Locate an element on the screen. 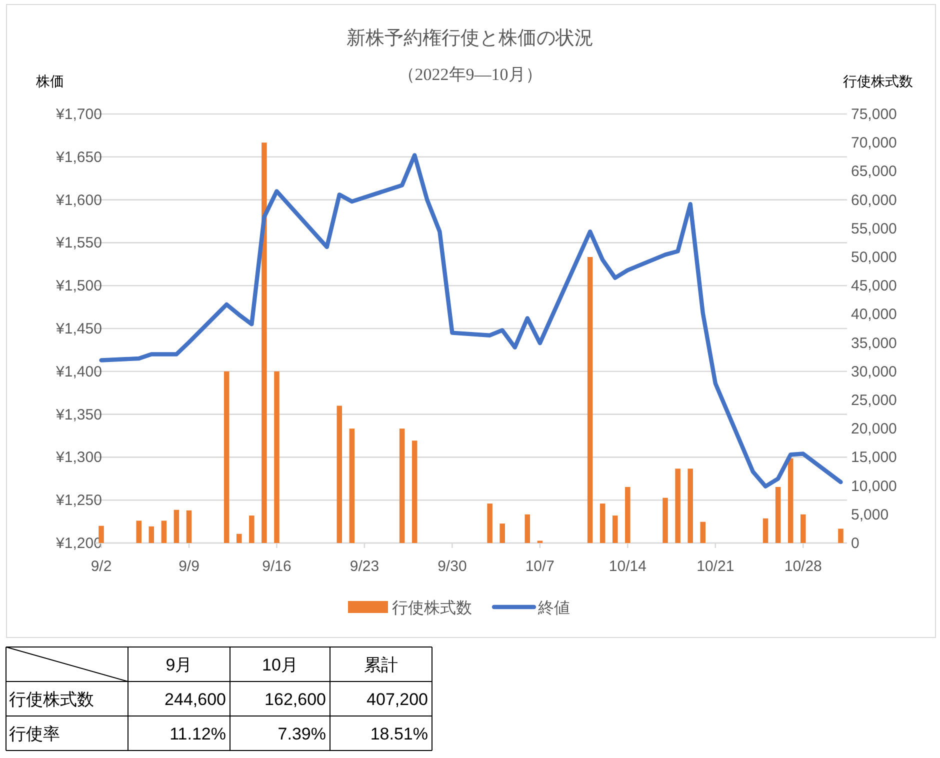  chart-title: 新株予約権行使と株価の状況 is located at coordinates (470, 38).